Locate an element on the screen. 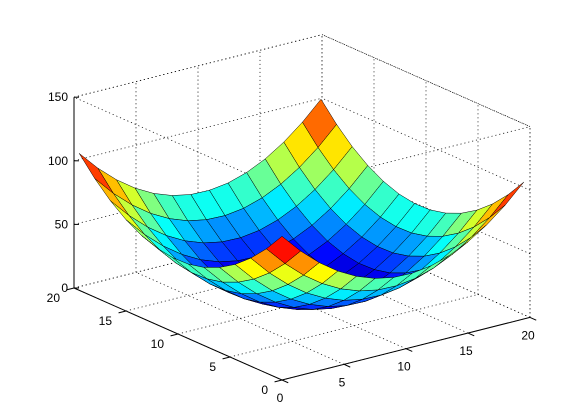 The height and width of the screenshot is (420, 577). z-tick-label: 150 is located at coordinates (58, 97).